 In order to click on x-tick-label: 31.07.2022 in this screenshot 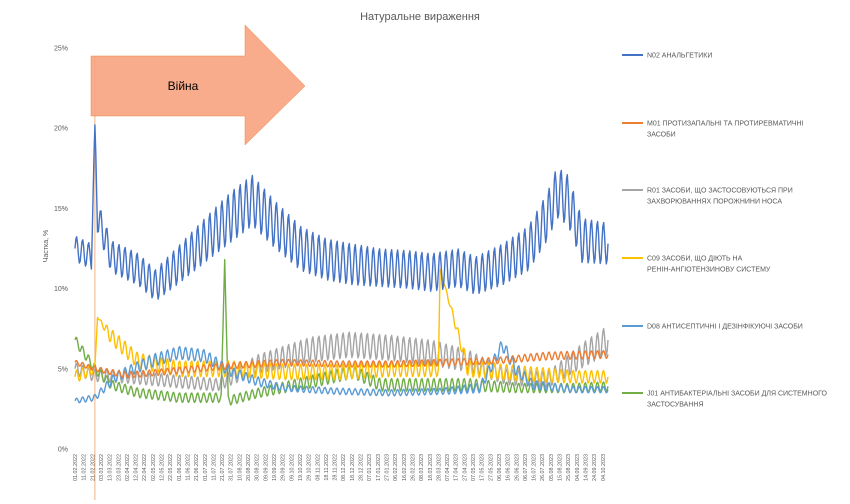, I will do `click(232, 467)`.